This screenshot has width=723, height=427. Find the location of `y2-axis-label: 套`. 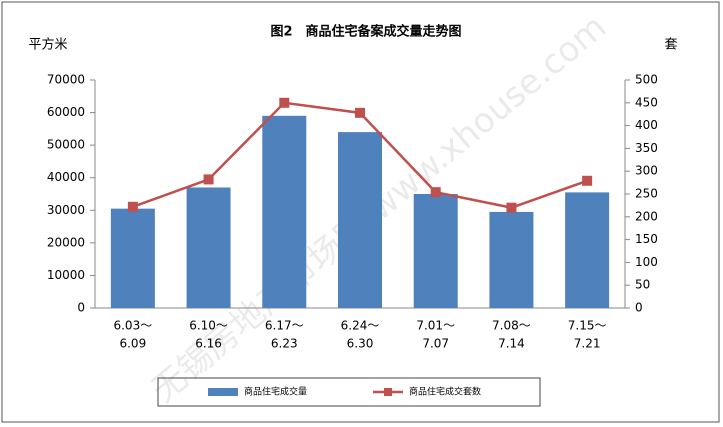

y2-axis-label: 套 is located at coordinates (670, 45).